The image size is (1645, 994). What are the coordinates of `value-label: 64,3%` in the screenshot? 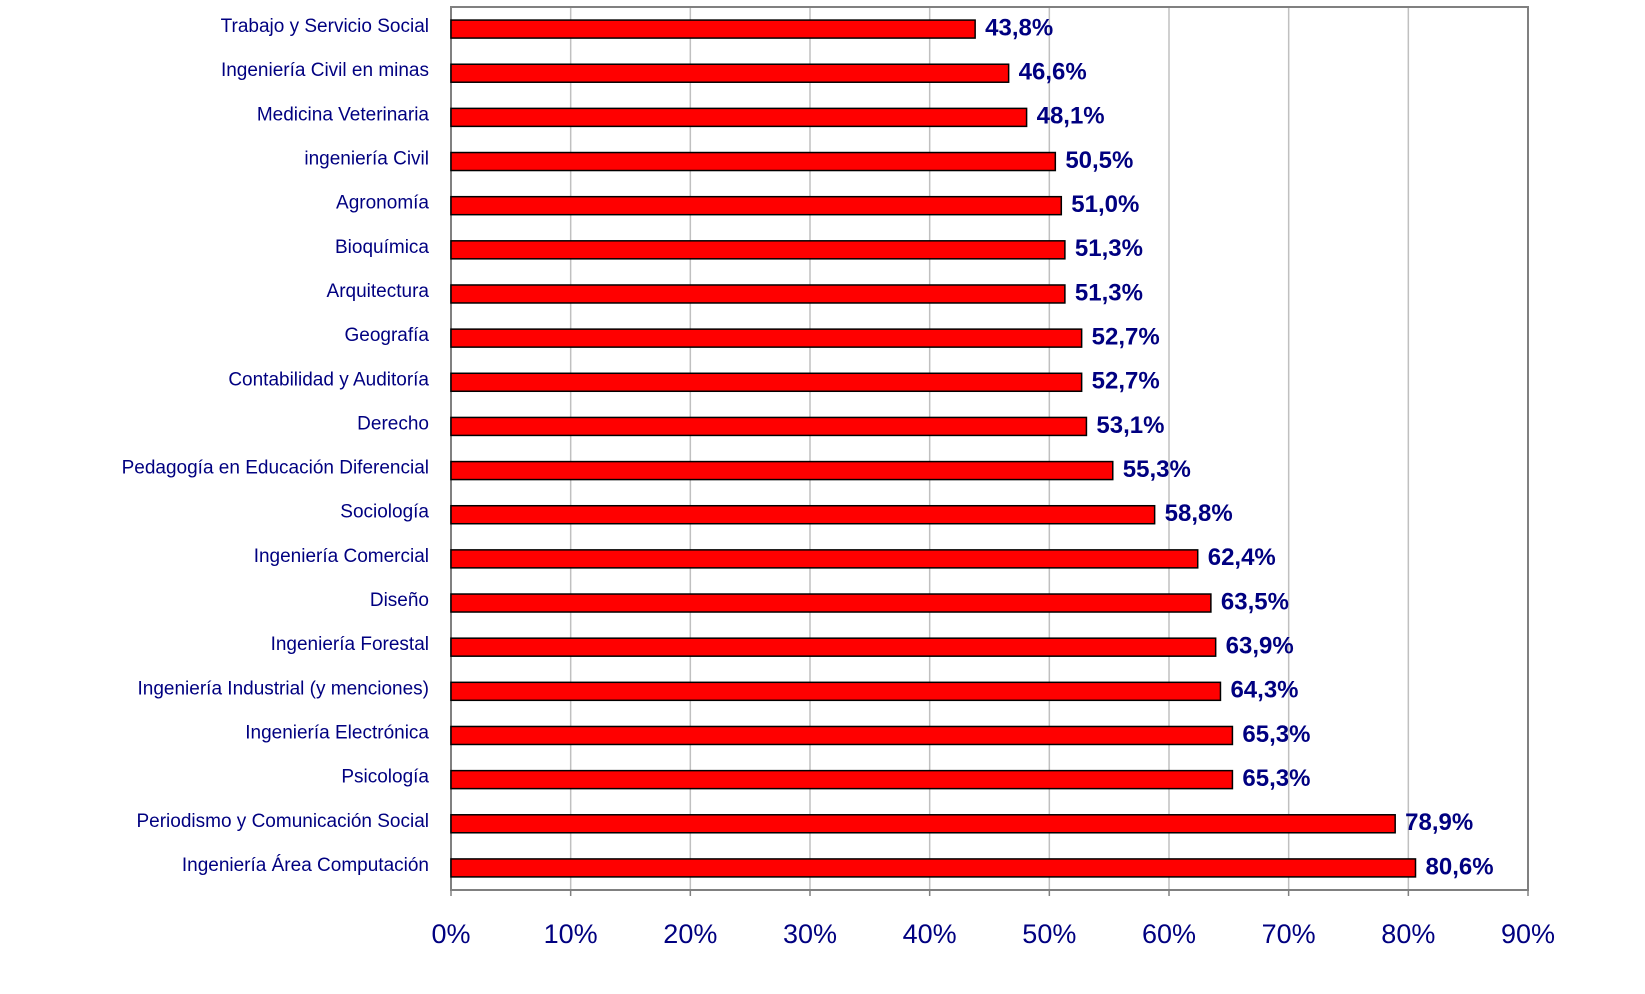 It's located at (1264, 690).